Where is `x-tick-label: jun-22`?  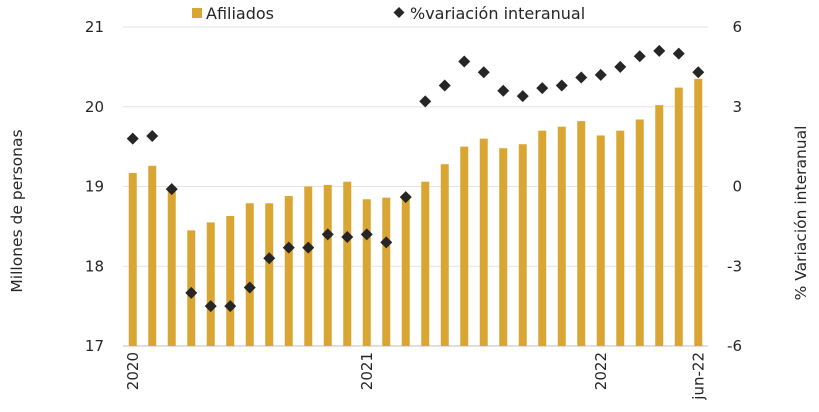 x-tick-label: jun-22 is located at coordinates (698, 376).